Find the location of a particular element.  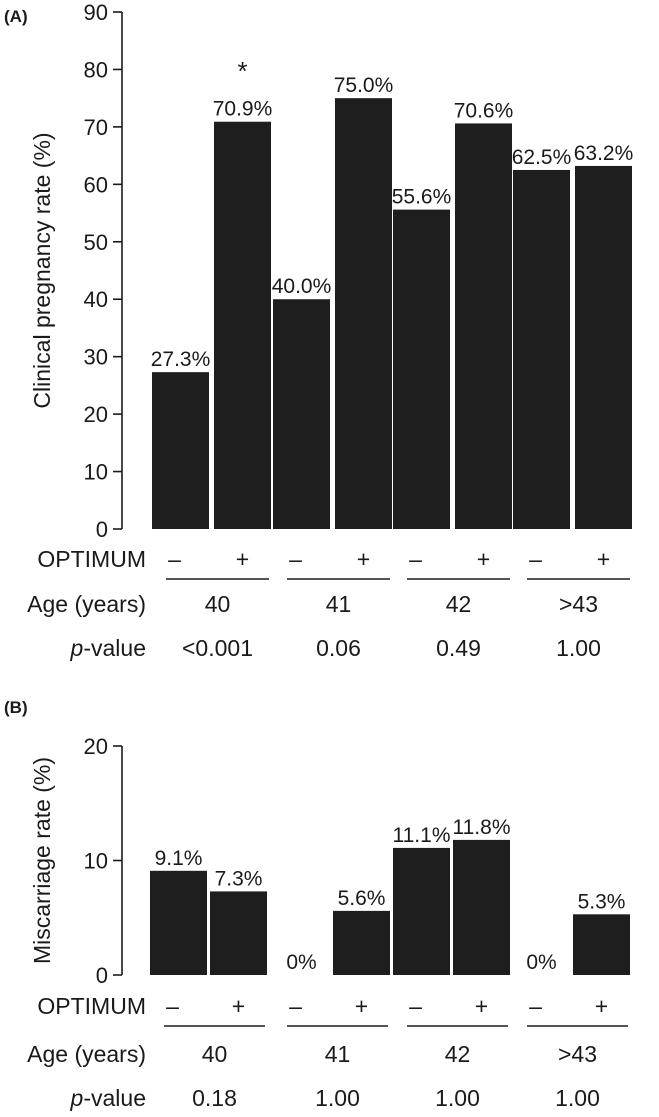

bar-age-41-minus is located at coordinates (301, 414).